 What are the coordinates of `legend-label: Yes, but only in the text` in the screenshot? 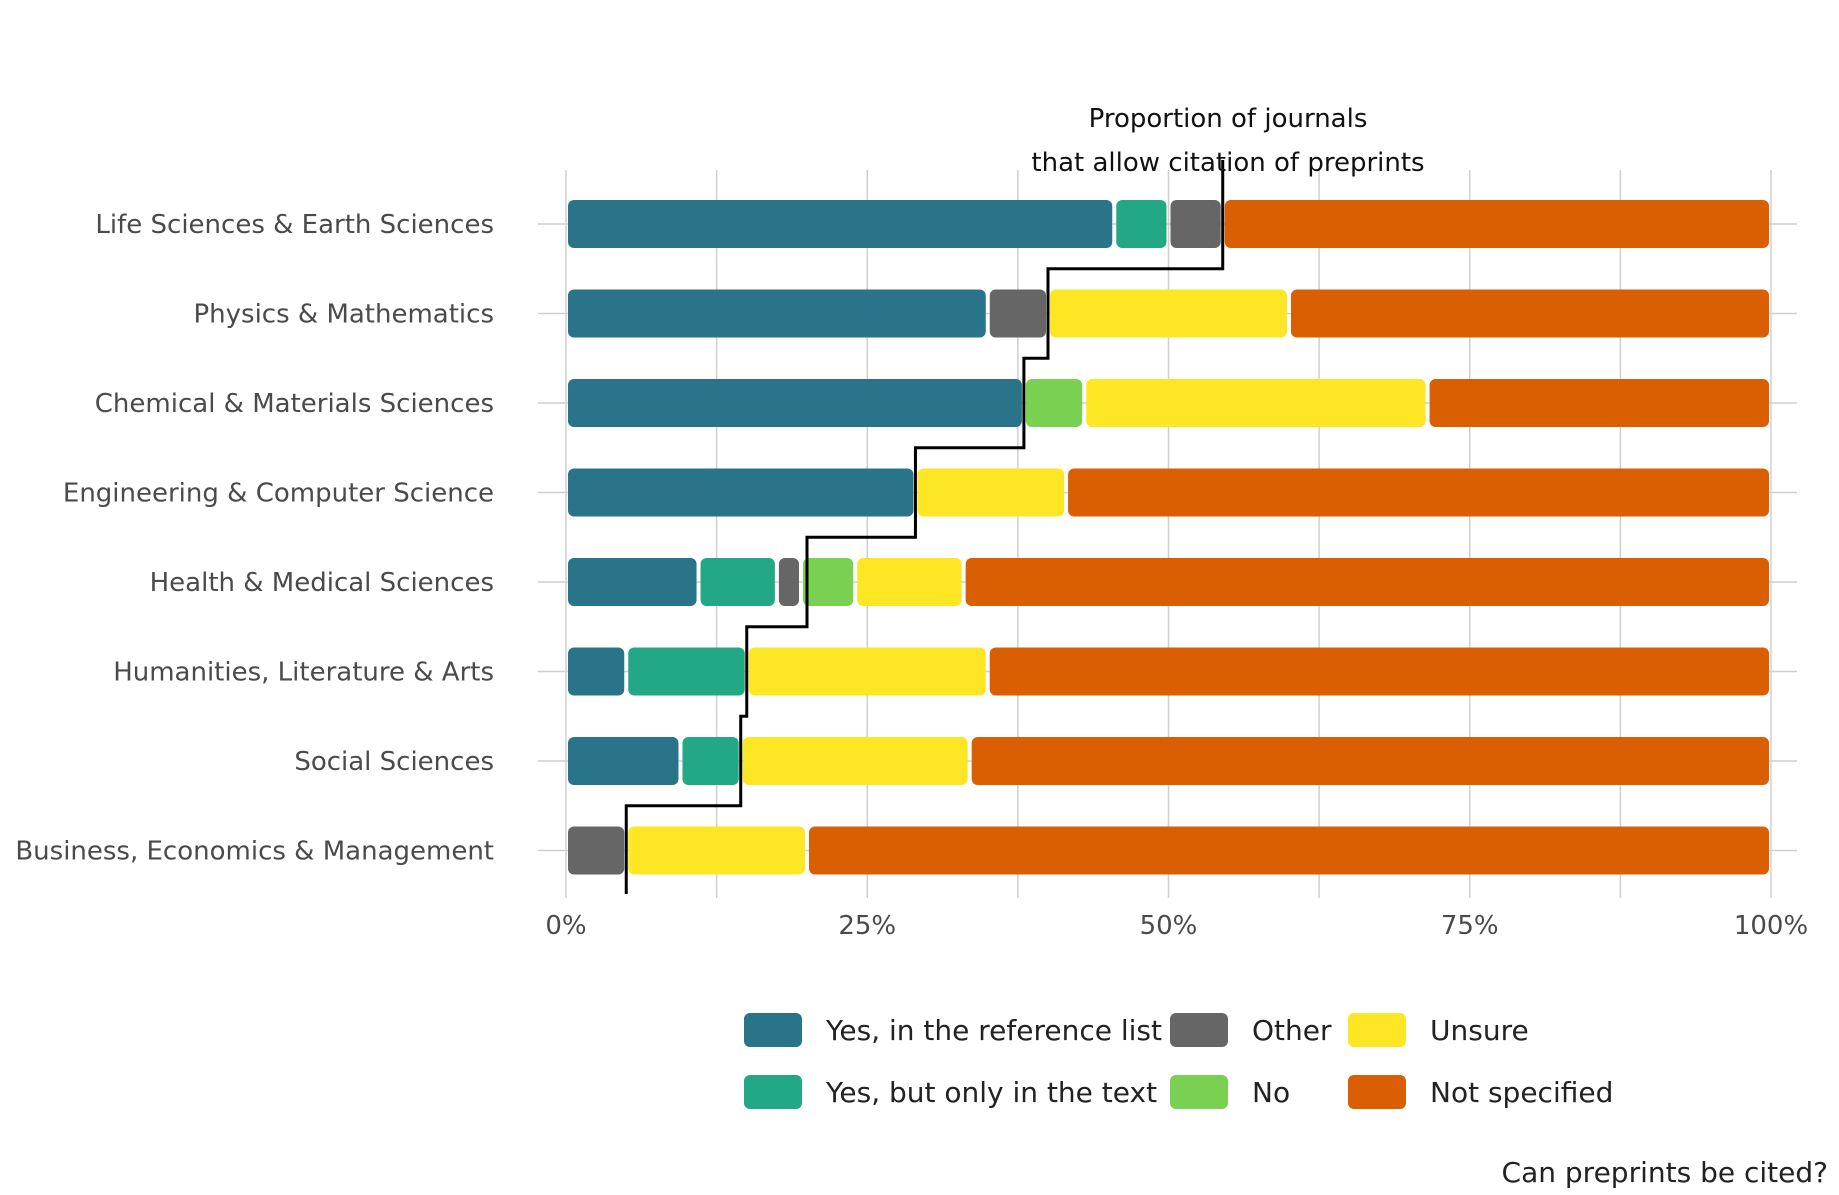 It's located at (991, 1092).